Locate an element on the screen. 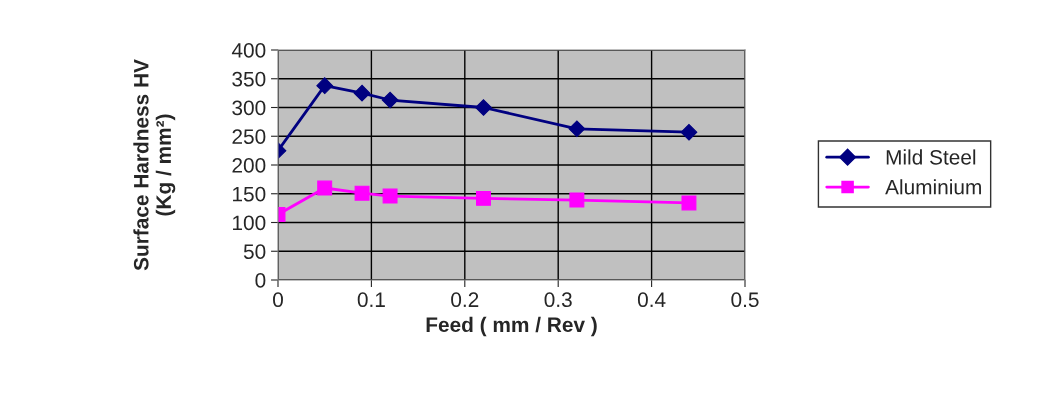  x-tick-label: 0.5 is located at coordinates (745, 300).